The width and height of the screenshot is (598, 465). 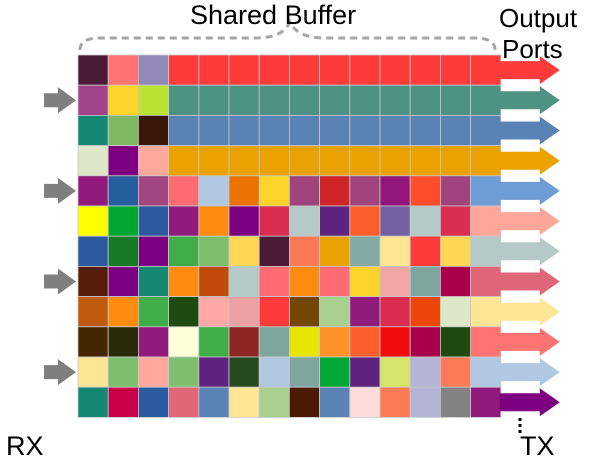 I want to click on output-port-arrows, so click(x=529, y=236).